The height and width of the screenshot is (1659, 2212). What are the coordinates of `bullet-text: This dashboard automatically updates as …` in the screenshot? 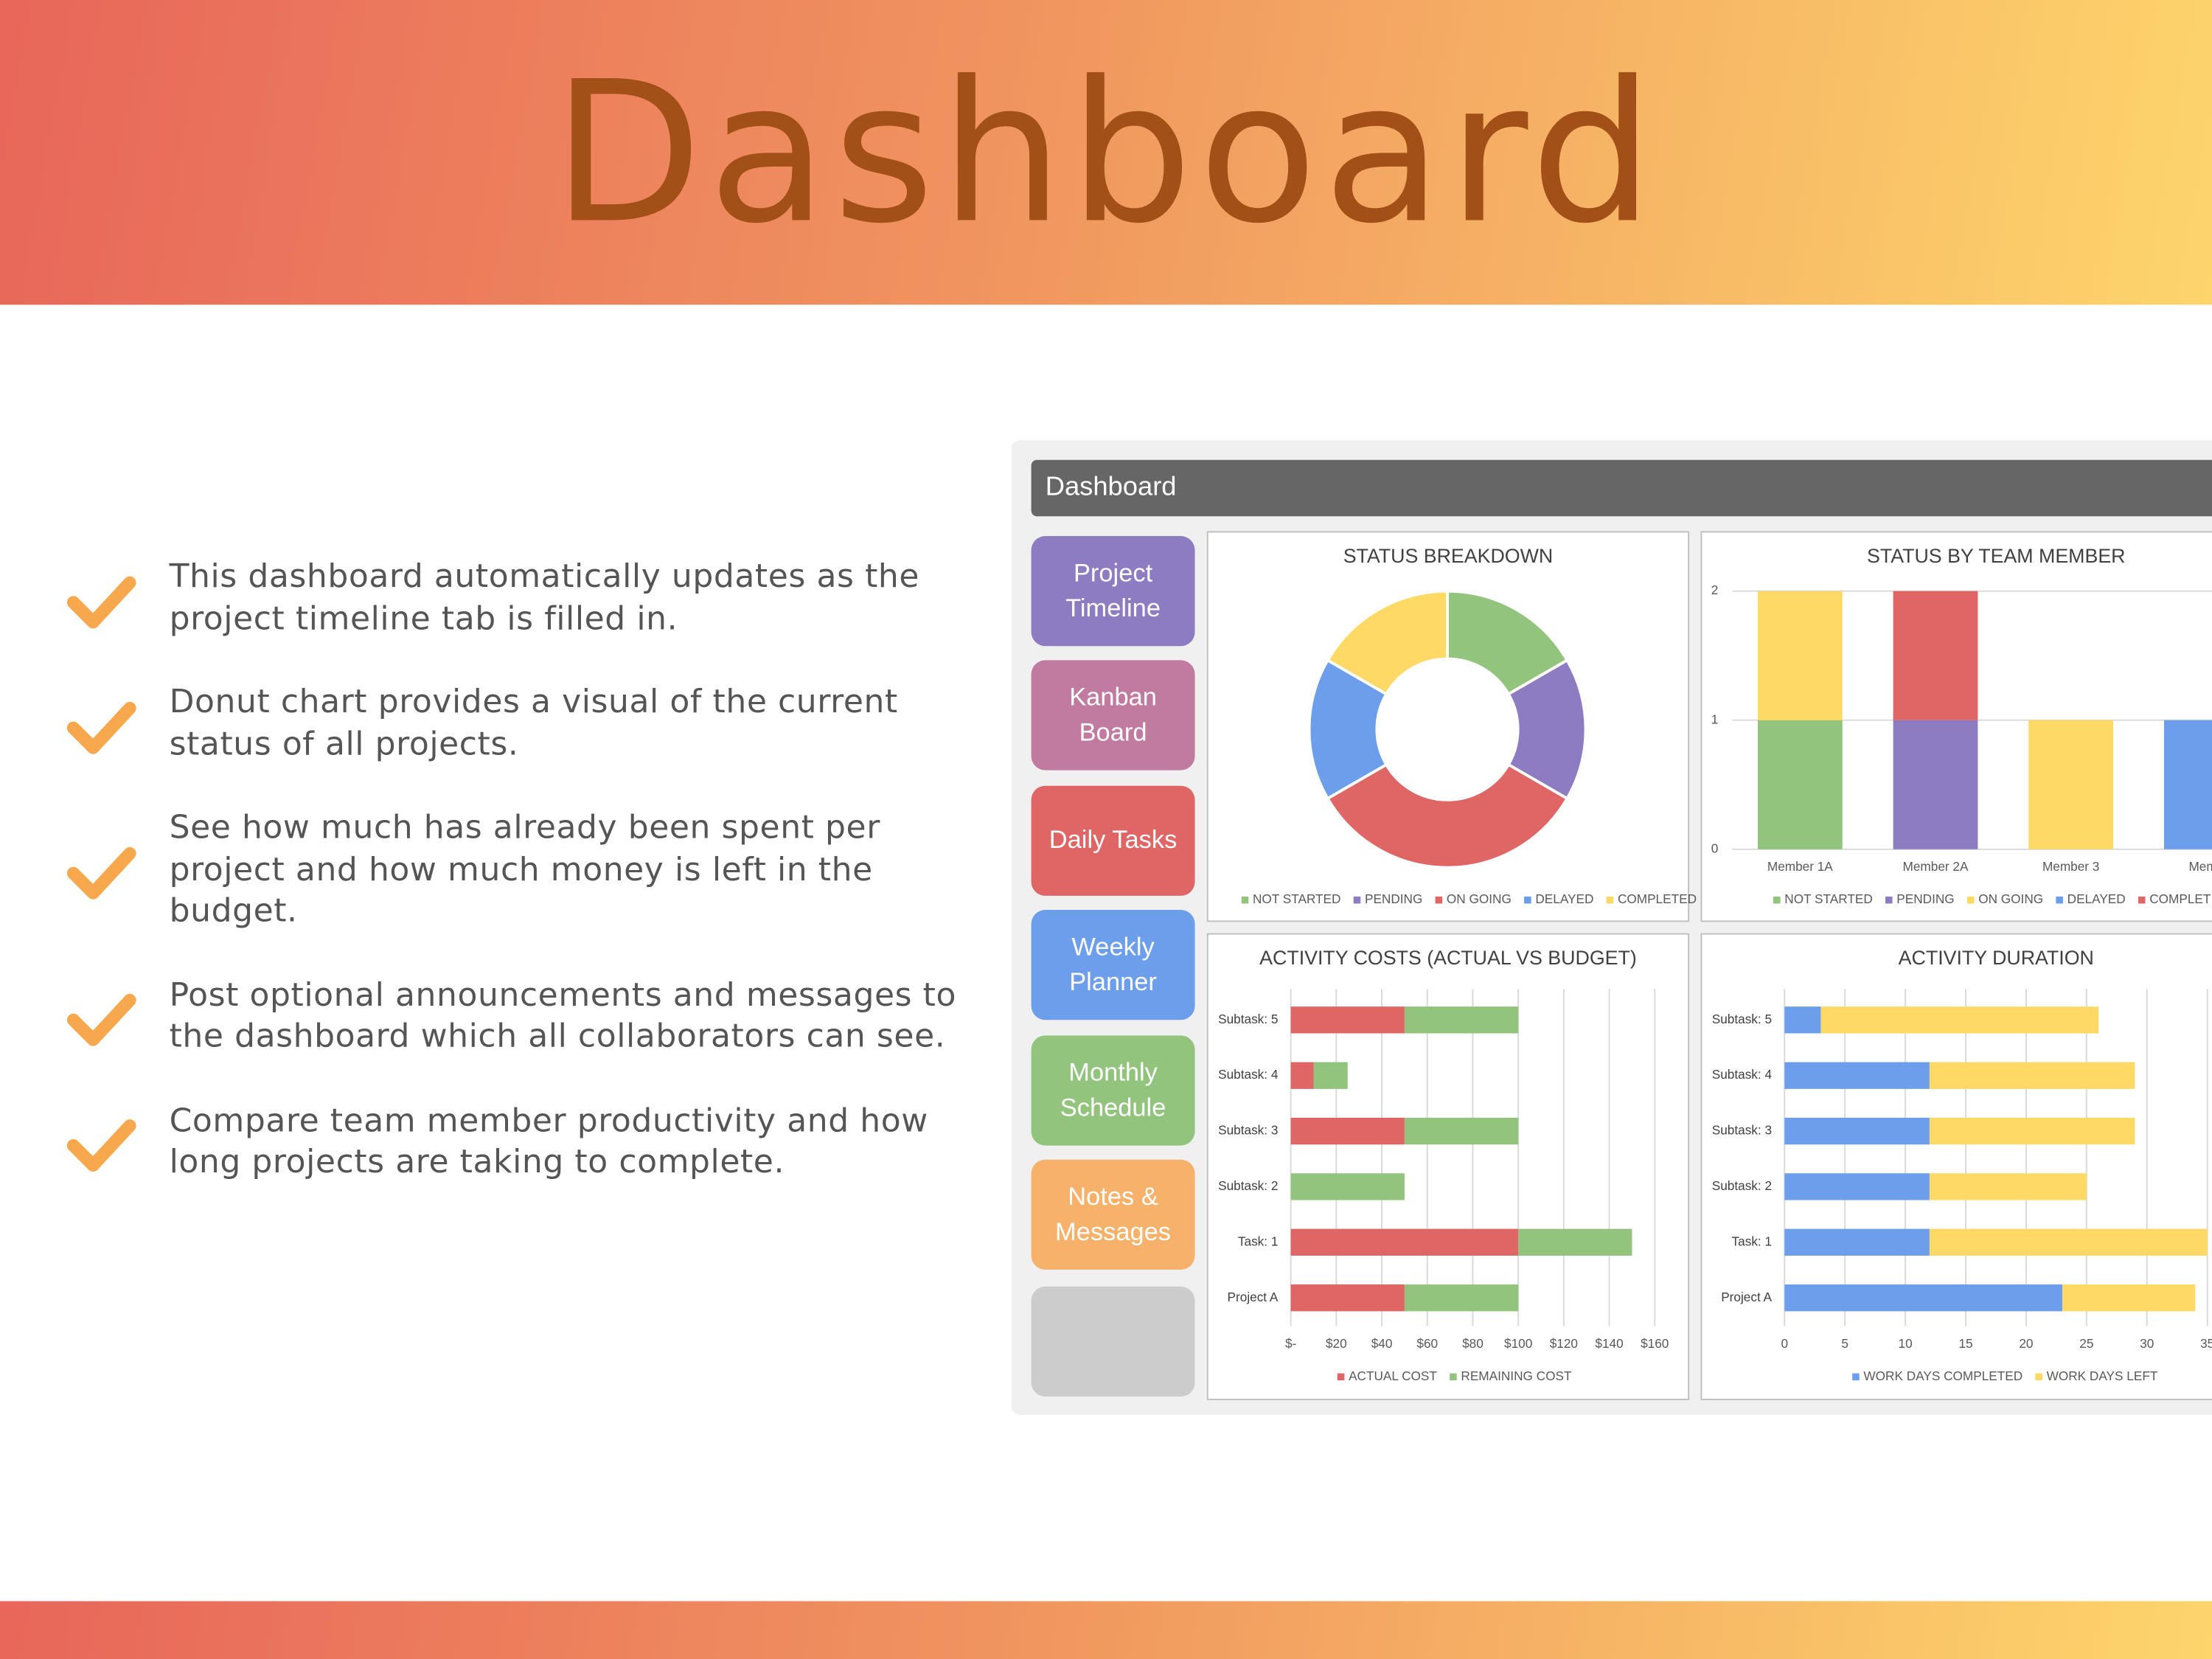 It's located at (544, 597).